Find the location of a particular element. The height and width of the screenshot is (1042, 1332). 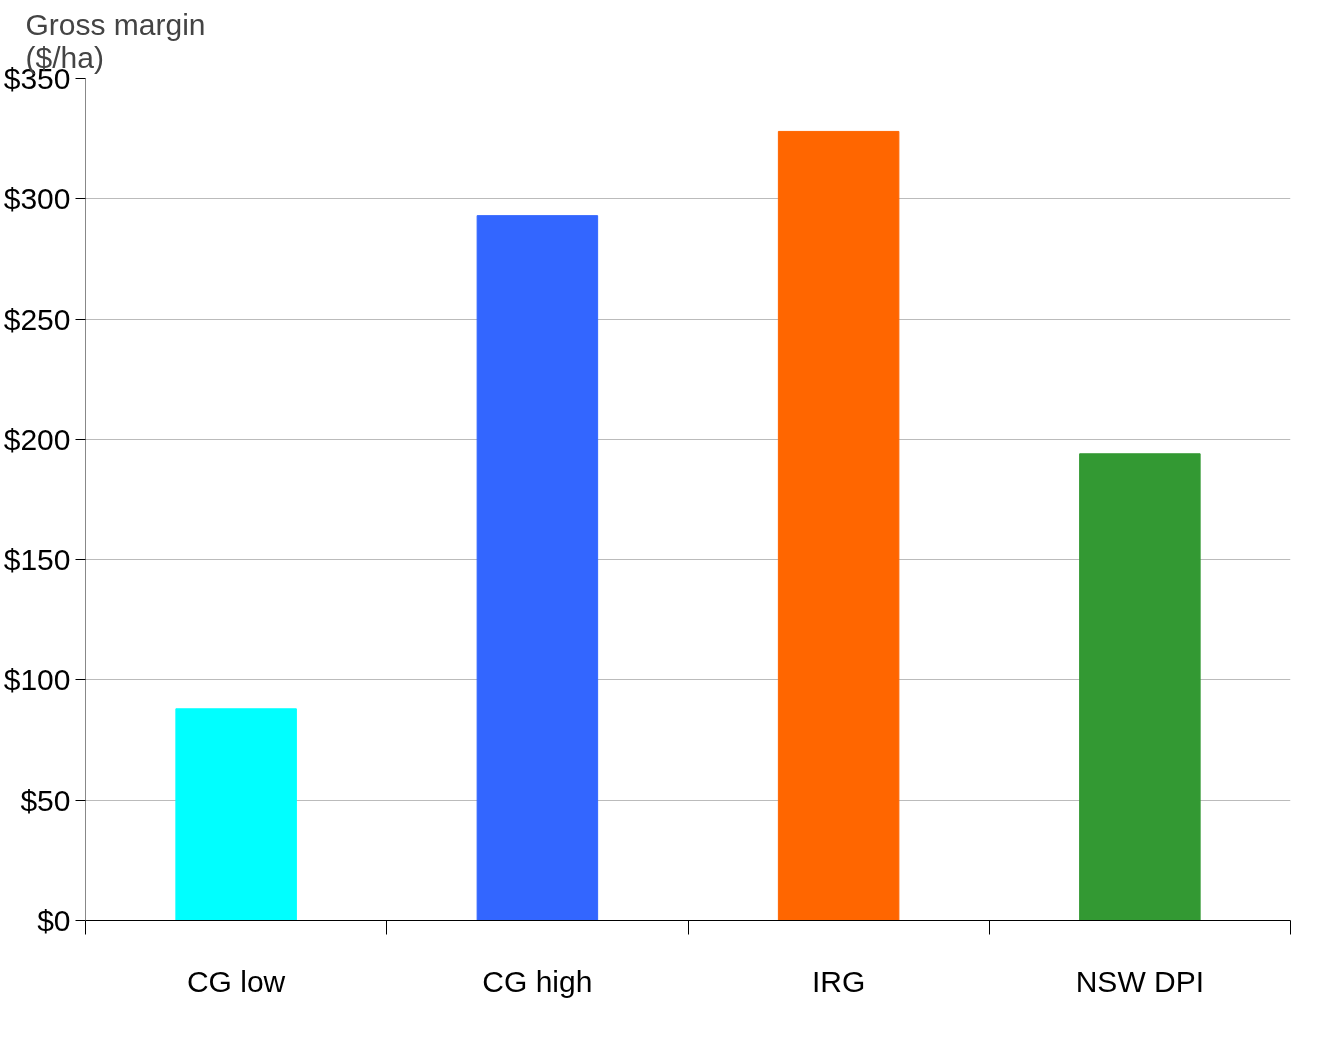

y-tick-label: $100 is located at coordinates (37, 680).